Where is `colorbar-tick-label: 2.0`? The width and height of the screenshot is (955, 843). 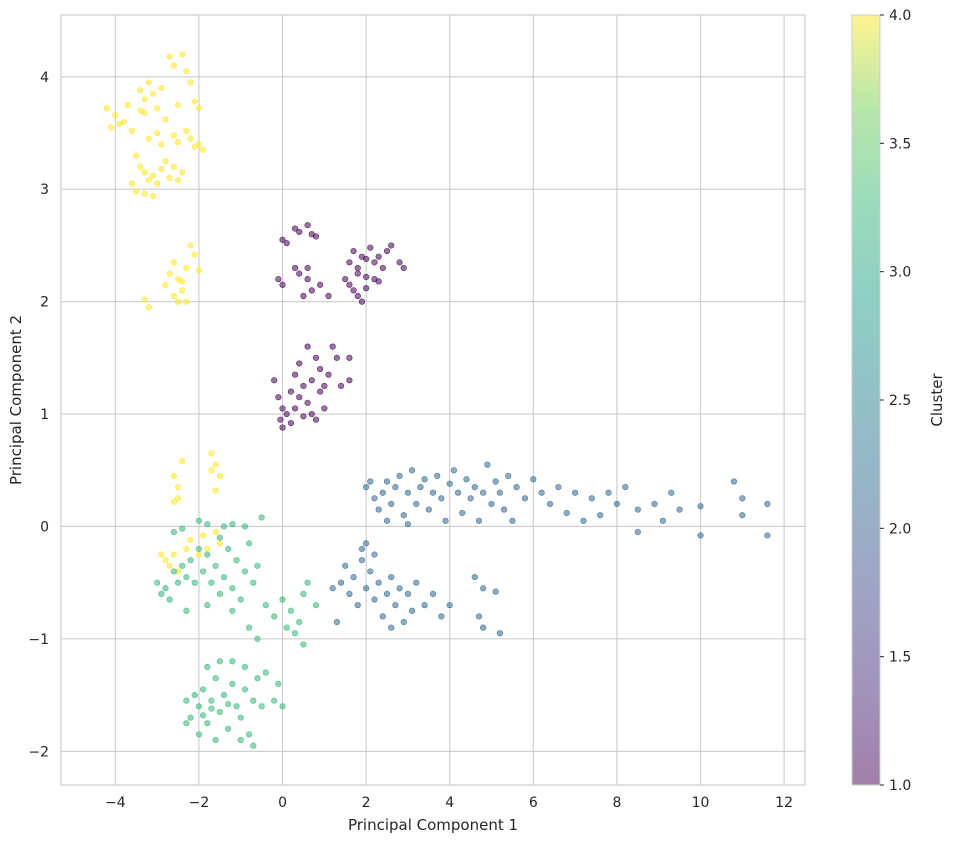
colorbar-tick-label: 2.0 is located at coordinates (900, 529).